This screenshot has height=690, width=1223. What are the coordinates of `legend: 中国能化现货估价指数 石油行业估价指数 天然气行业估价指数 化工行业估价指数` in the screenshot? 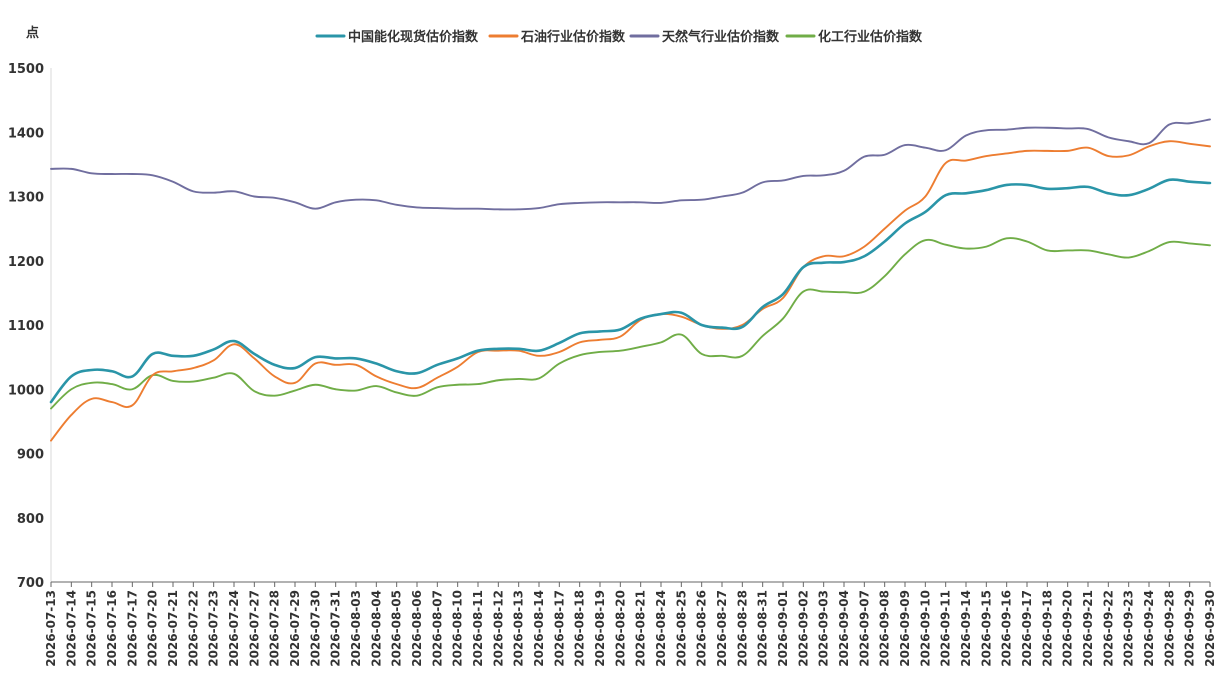 It's located at (619, 37).